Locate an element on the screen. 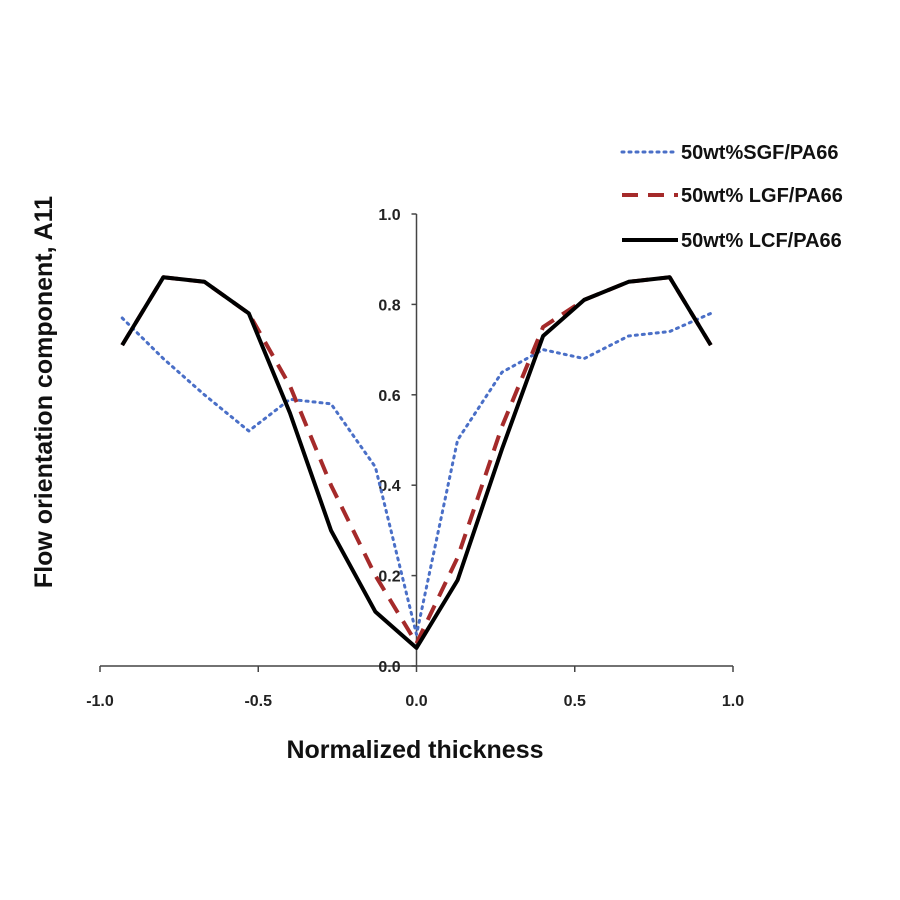 This screenshot has height=900, width=900. x-ticks: -1.0 -0.5 0.0 0.5 1.0 is located at coordinates (415, 688).